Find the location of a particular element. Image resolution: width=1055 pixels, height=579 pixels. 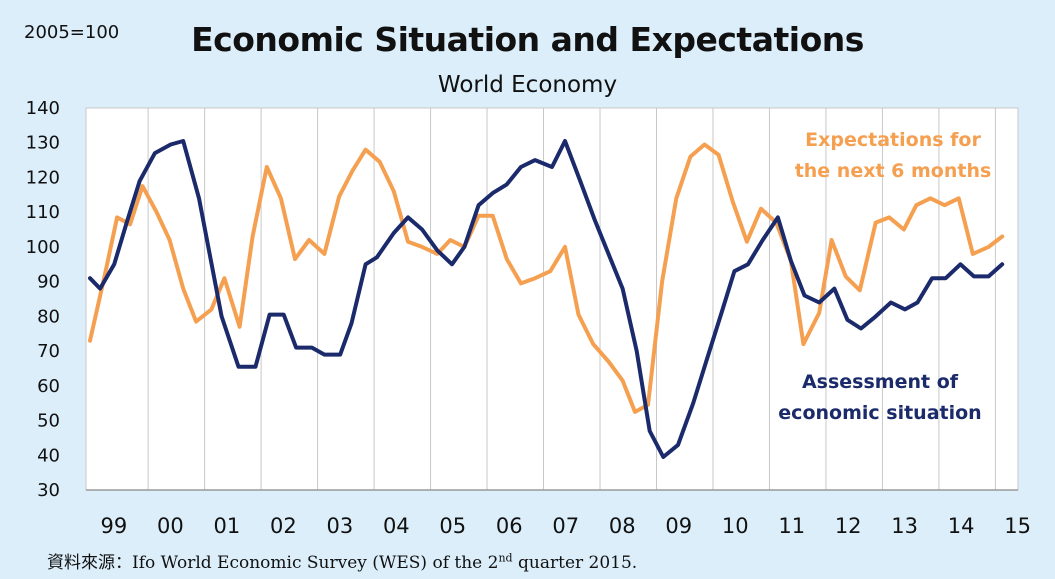

y-tick-label: 50 is located at coordinates (48, 421).